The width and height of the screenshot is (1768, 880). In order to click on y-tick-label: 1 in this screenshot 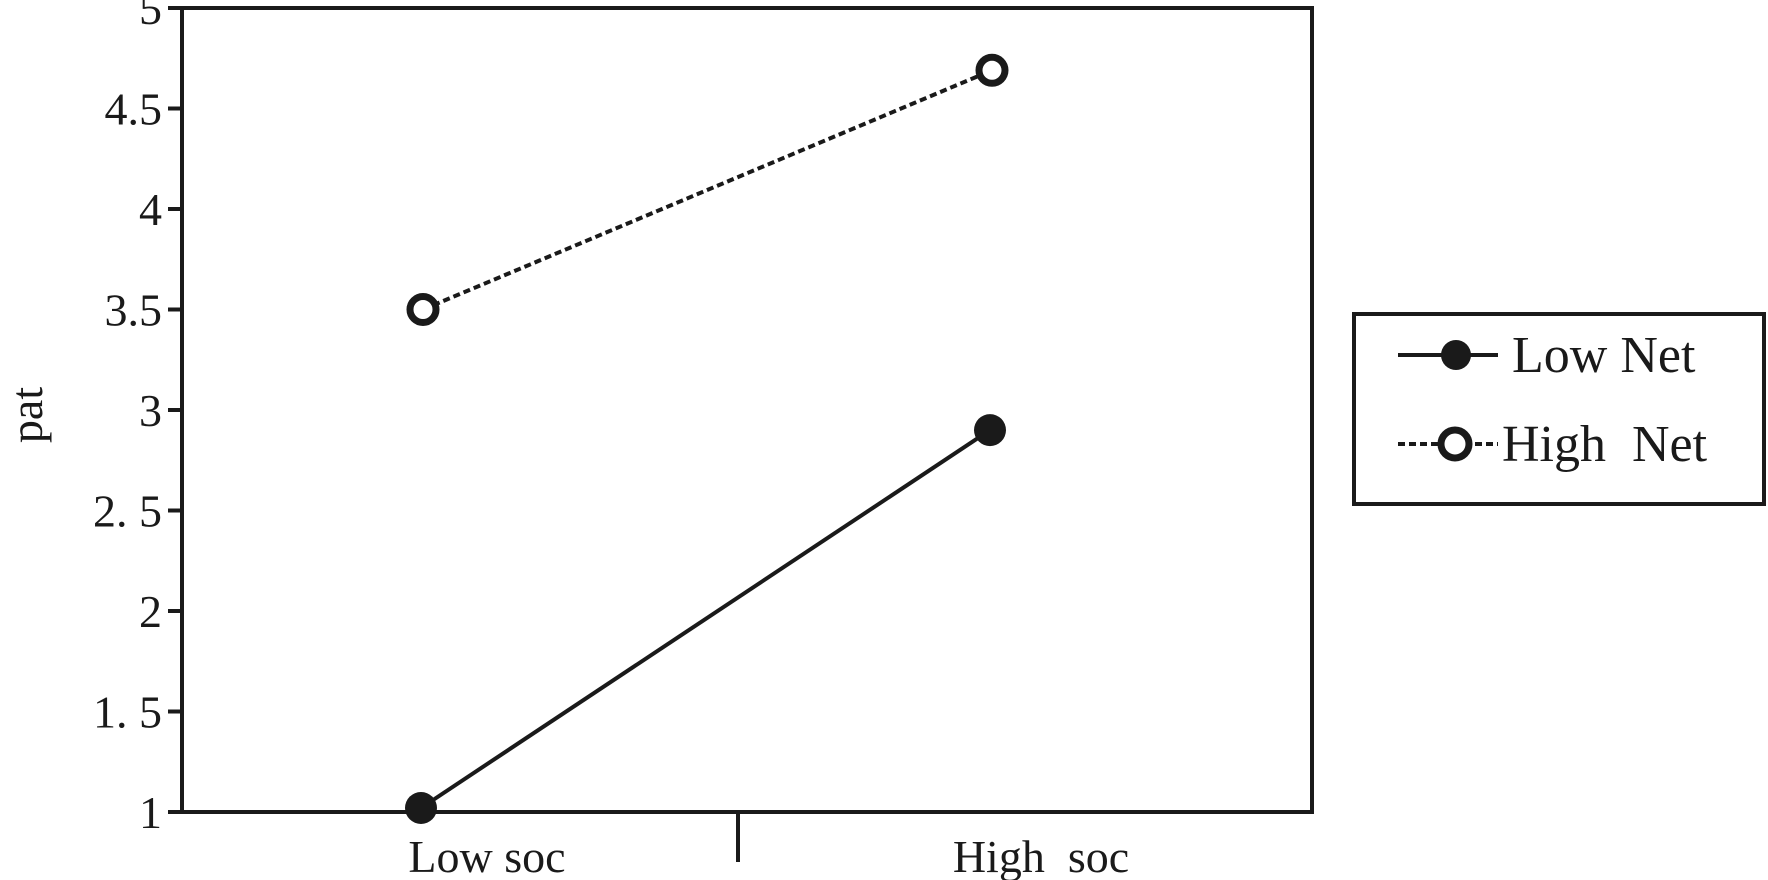, I will do `click(150, 812)`.